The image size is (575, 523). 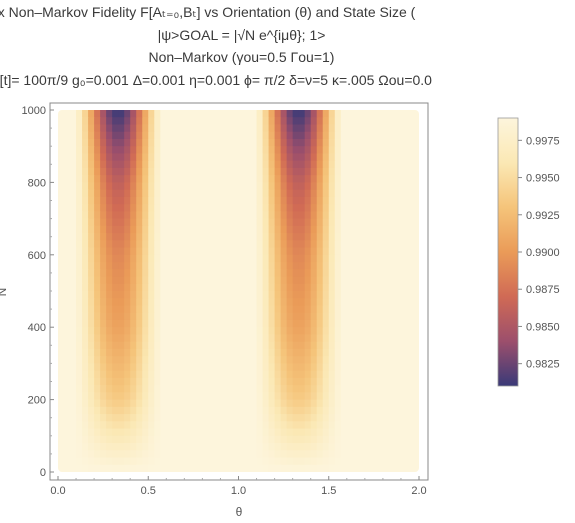 What do you see at coordinates (328, 491) in the screenshot?
I see `x-tick-label: 1.5` at bounding box center [328, 491].